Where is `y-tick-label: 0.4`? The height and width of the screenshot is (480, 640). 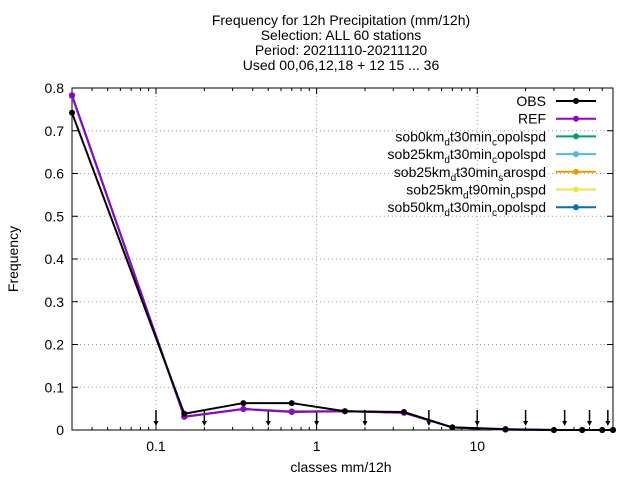 y-tick-label: 0.4 is located at coordinates (55, 259).